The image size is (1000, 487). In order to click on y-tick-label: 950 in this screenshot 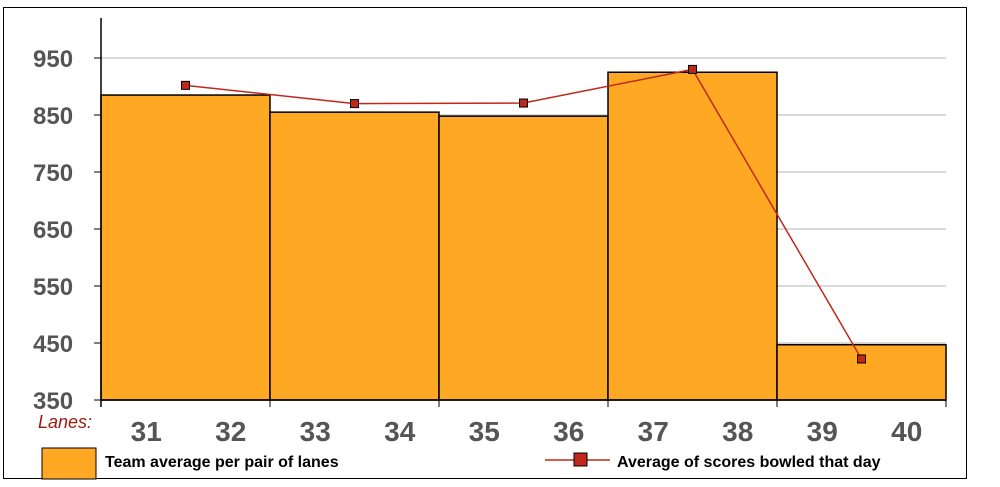, I will do `click(53, 59)`.